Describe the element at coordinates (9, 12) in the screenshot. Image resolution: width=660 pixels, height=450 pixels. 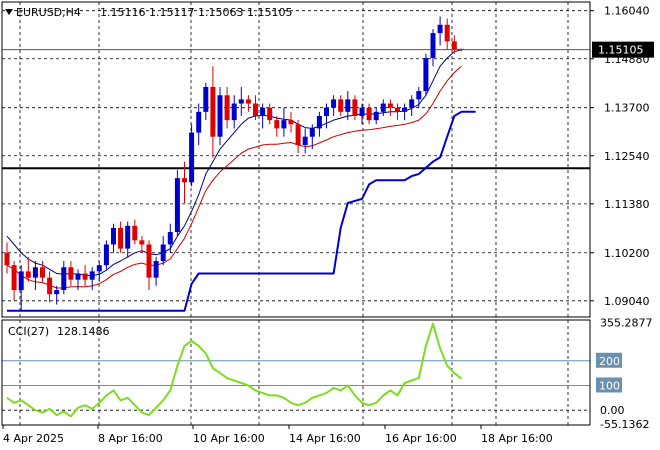
I see `collapse-triangle-icon` at that location.